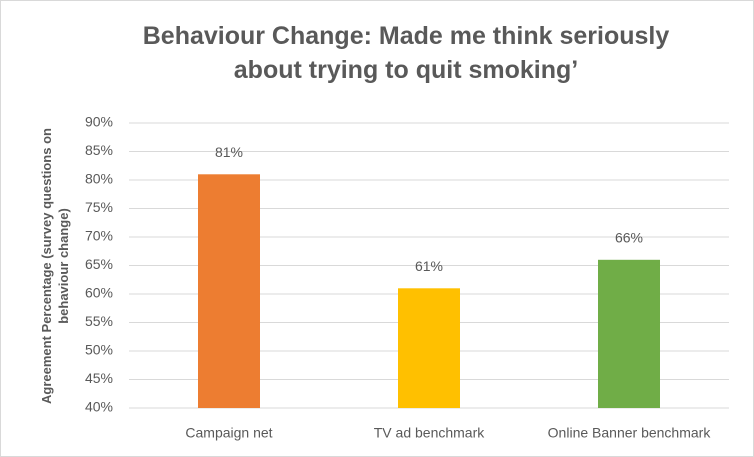 The image size is (754, 457). Describe the element at coordinates (99, 264) in the screenshot. I see `y-tick-label: 65%` at that location.